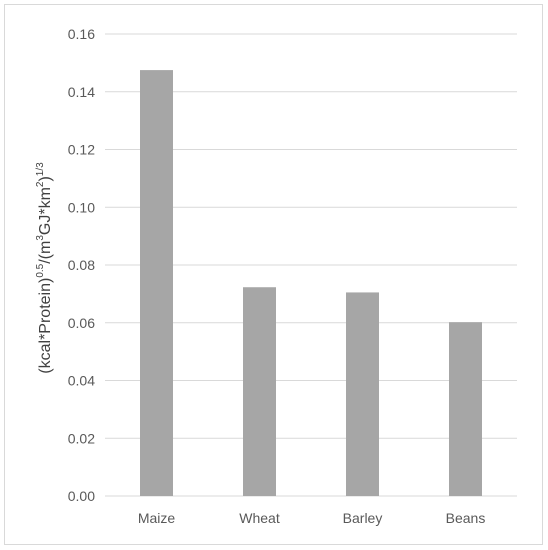  What do you see at coordinates (466, 518) in the screenshot?
I see `x-label-beans: Beans` at bounding box center [466, 518].